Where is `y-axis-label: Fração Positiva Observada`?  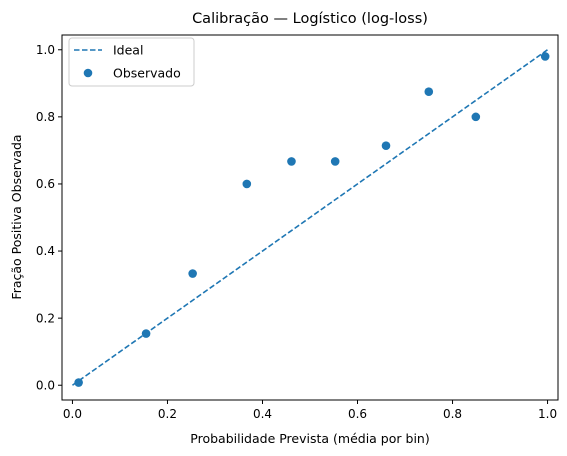
y-axis-label: Fração Positiva Observada is located at coordinates (16, 216).